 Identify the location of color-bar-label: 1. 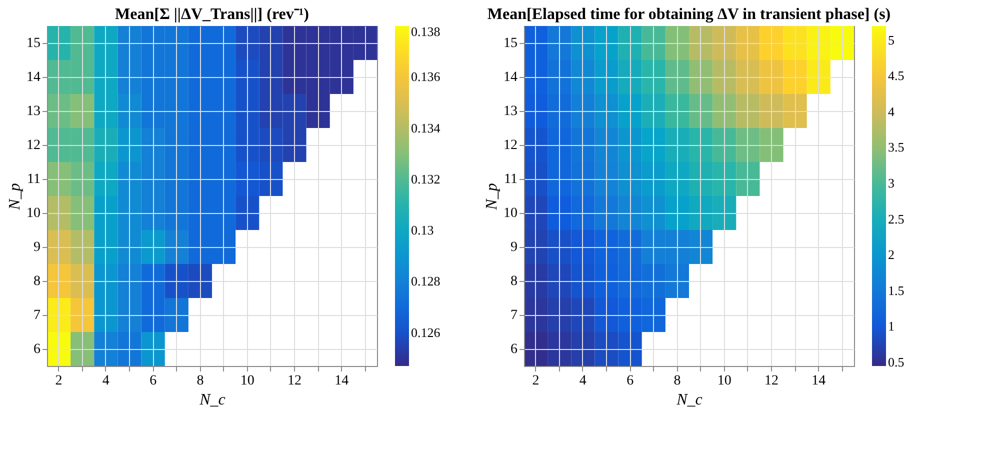
(891, 326).